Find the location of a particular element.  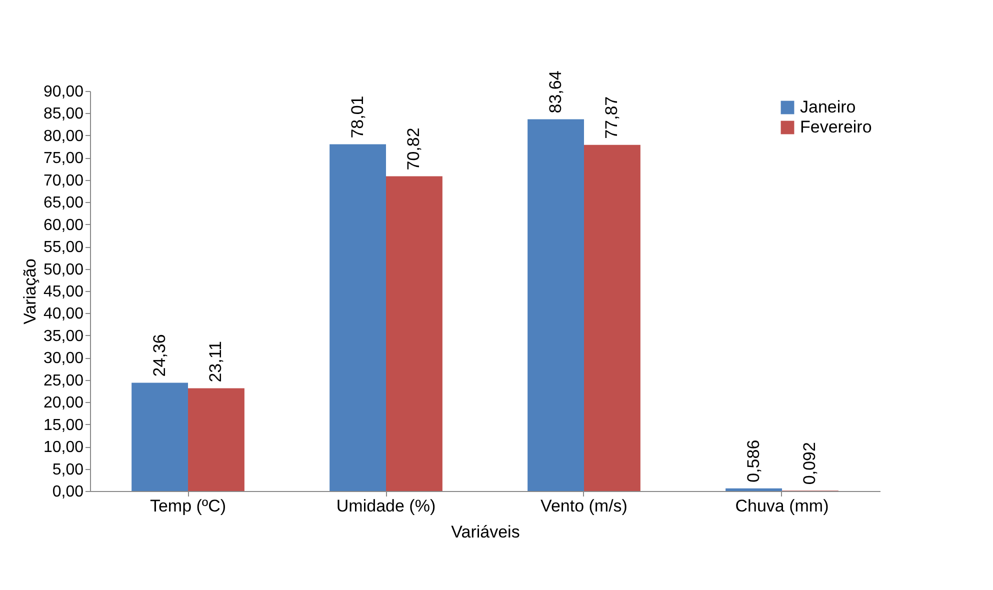

x-tick-label: Temp (ºC) is located at coordinates (188, 506).